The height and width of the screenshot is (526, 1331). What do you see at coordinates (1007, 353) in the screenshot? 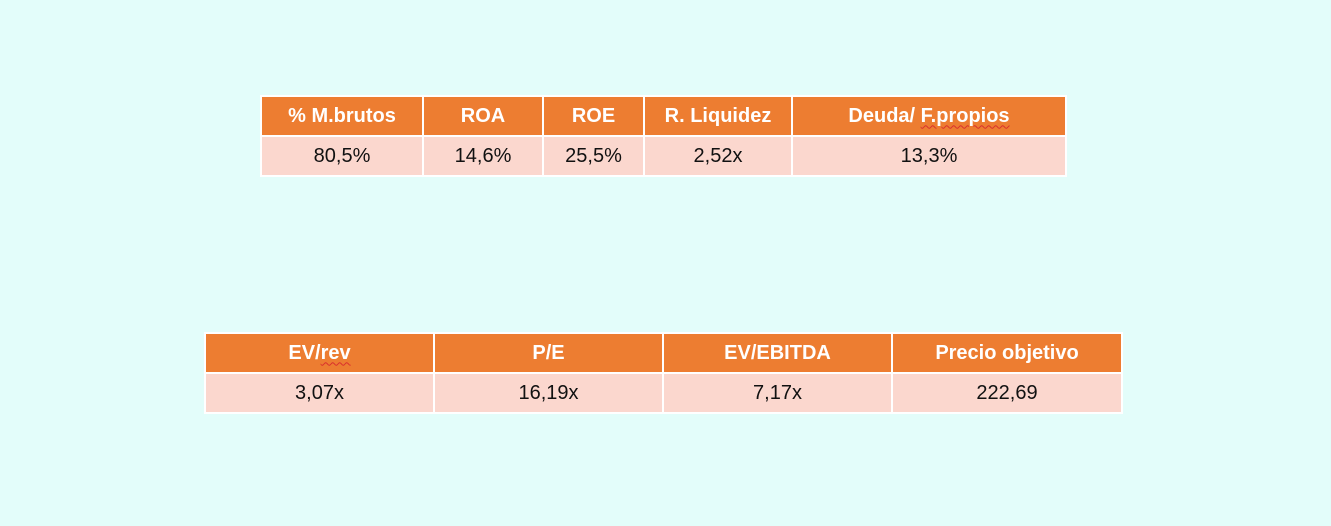
I see `header-target-price: Precio objetivo` at bounding box center [1007, 353].